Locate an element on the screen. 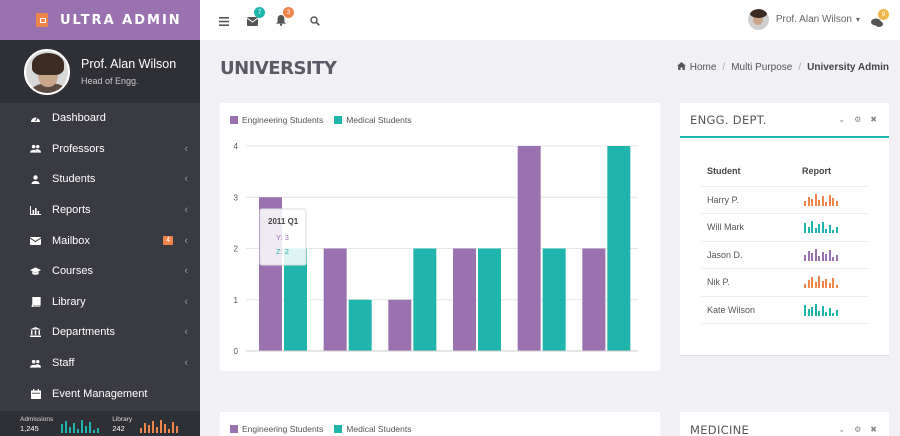 The height and width of the screenshot is (436, 900). bar-chart-icon is located at coordinates (35, 210).